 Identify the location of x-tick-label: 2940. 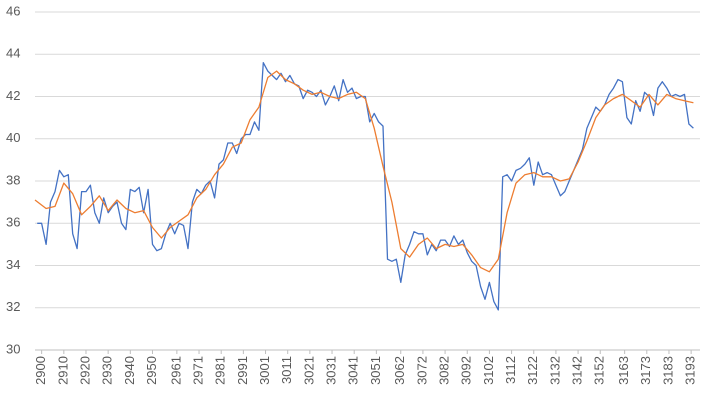
(129, 370).